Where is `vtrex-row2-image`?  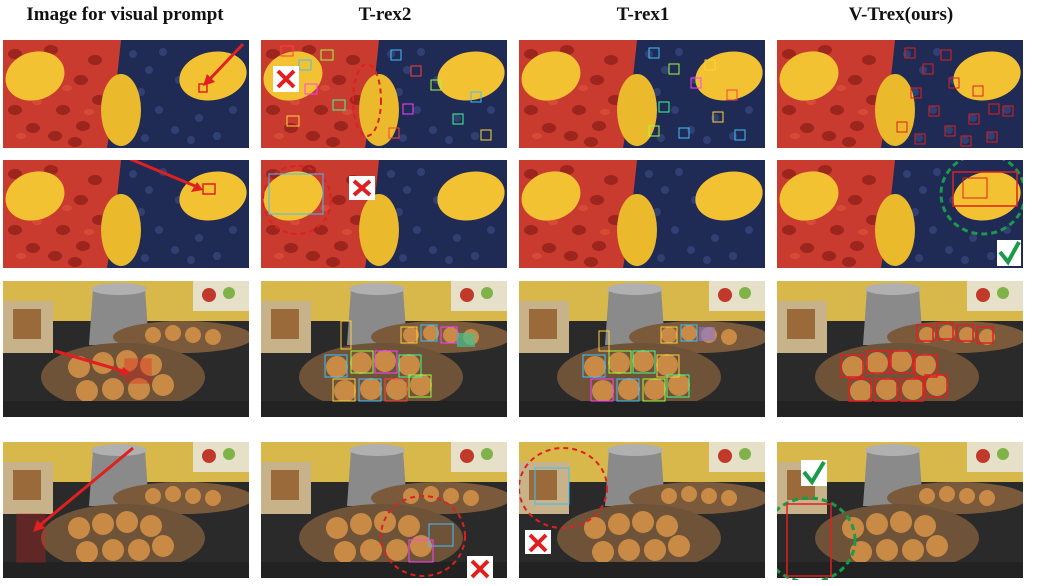 vtrex-row2-image is located at coordinates (900, 214).